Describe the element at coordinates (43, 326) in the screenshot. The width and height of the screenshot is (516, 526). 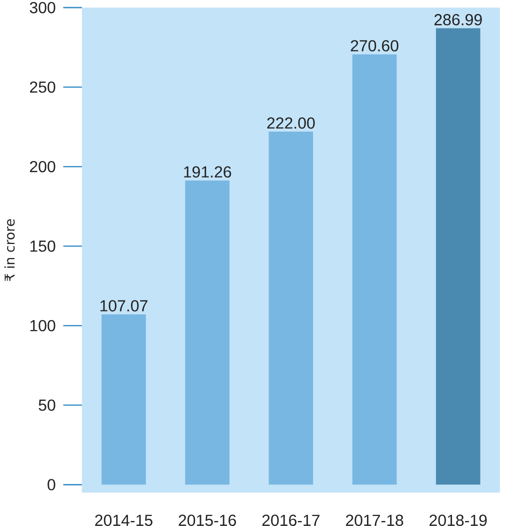
I see `y-tick-label: 100` at that location.